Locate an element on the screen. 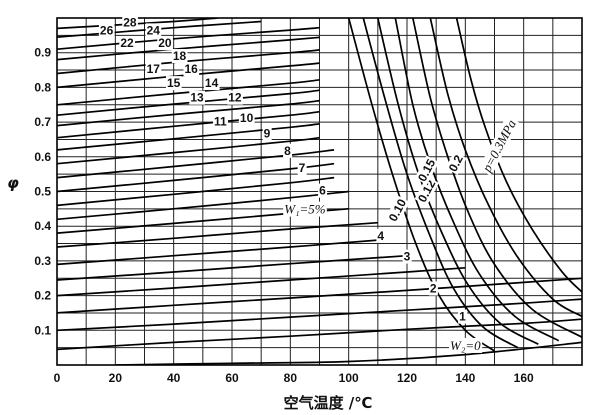 This screenshot has height=415, width=600. y-tick-label: 0.9 is located at coordinates (42, 53).